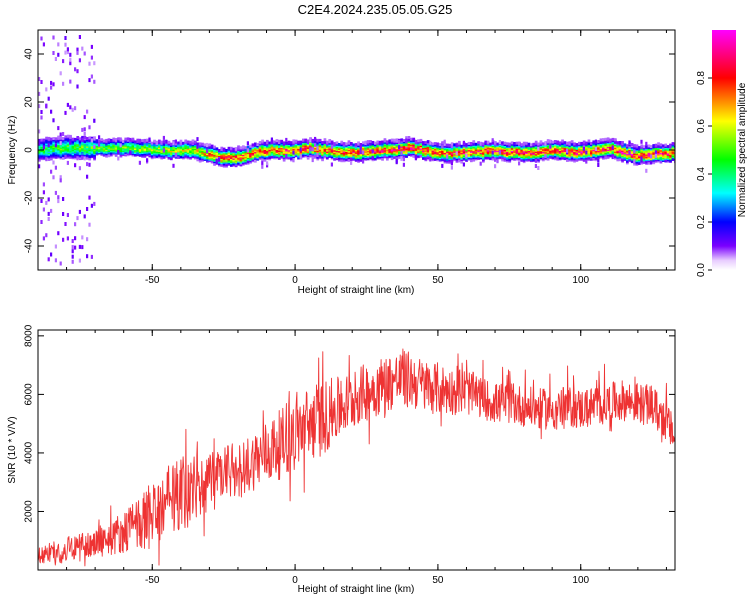  What do you see at coordinates (438, 580) in the screenshot?
I see `x-tick-label: 50` at bounding box center [438, 580].